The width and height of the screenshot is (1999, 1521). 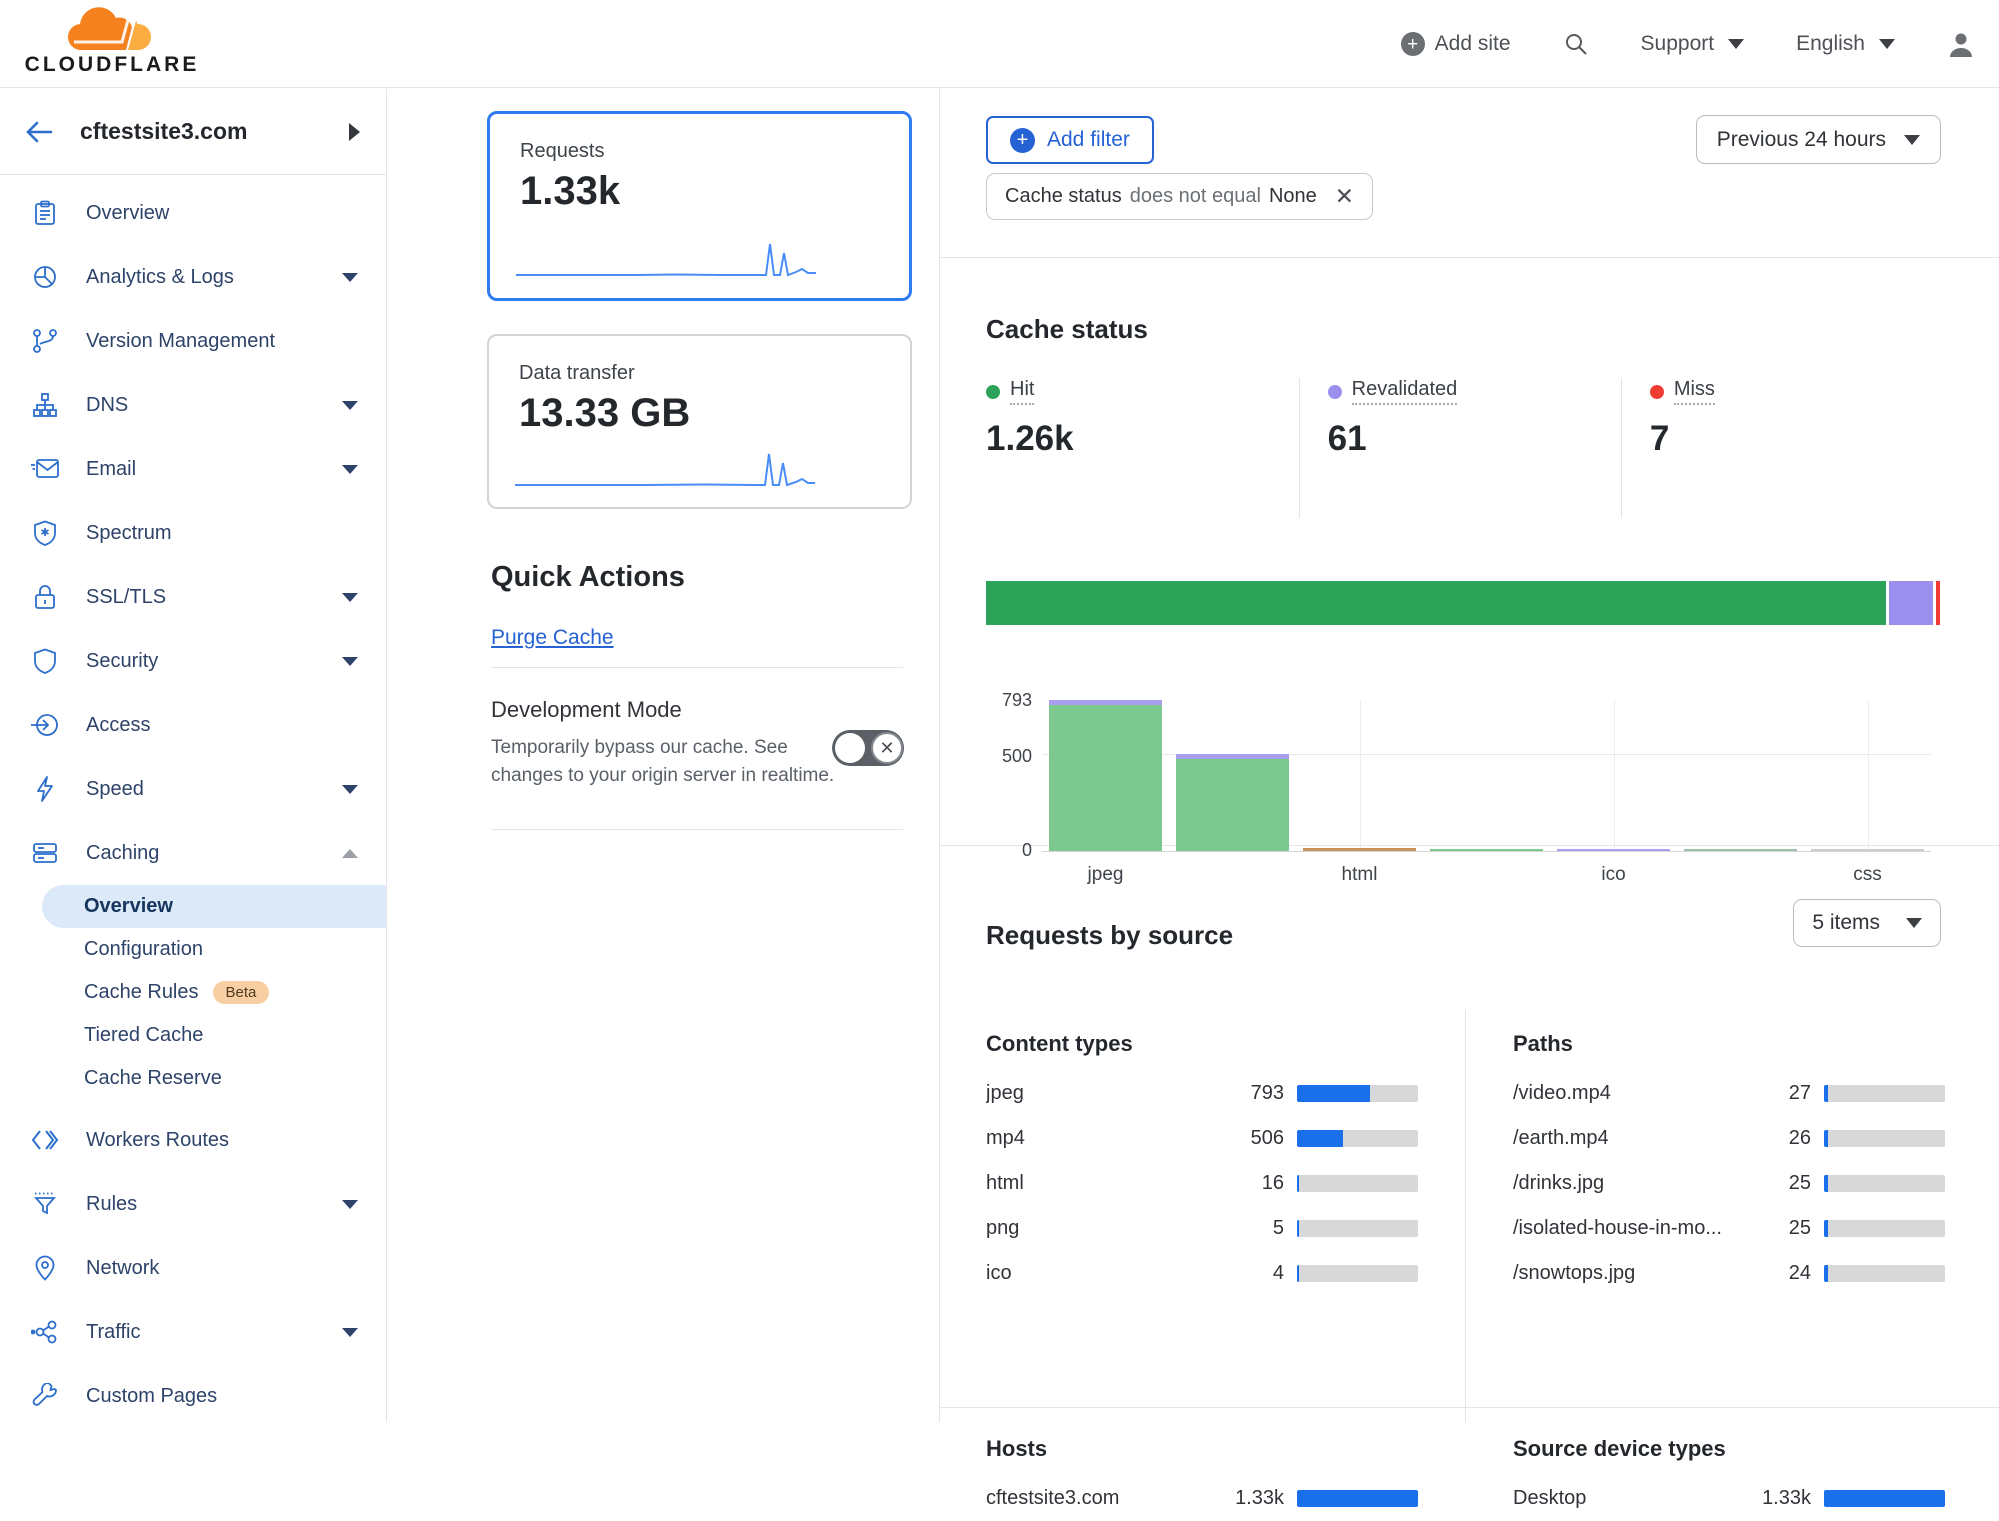 I want to click on sidebar-item-dns: DNS, so click(x=193, y=405).